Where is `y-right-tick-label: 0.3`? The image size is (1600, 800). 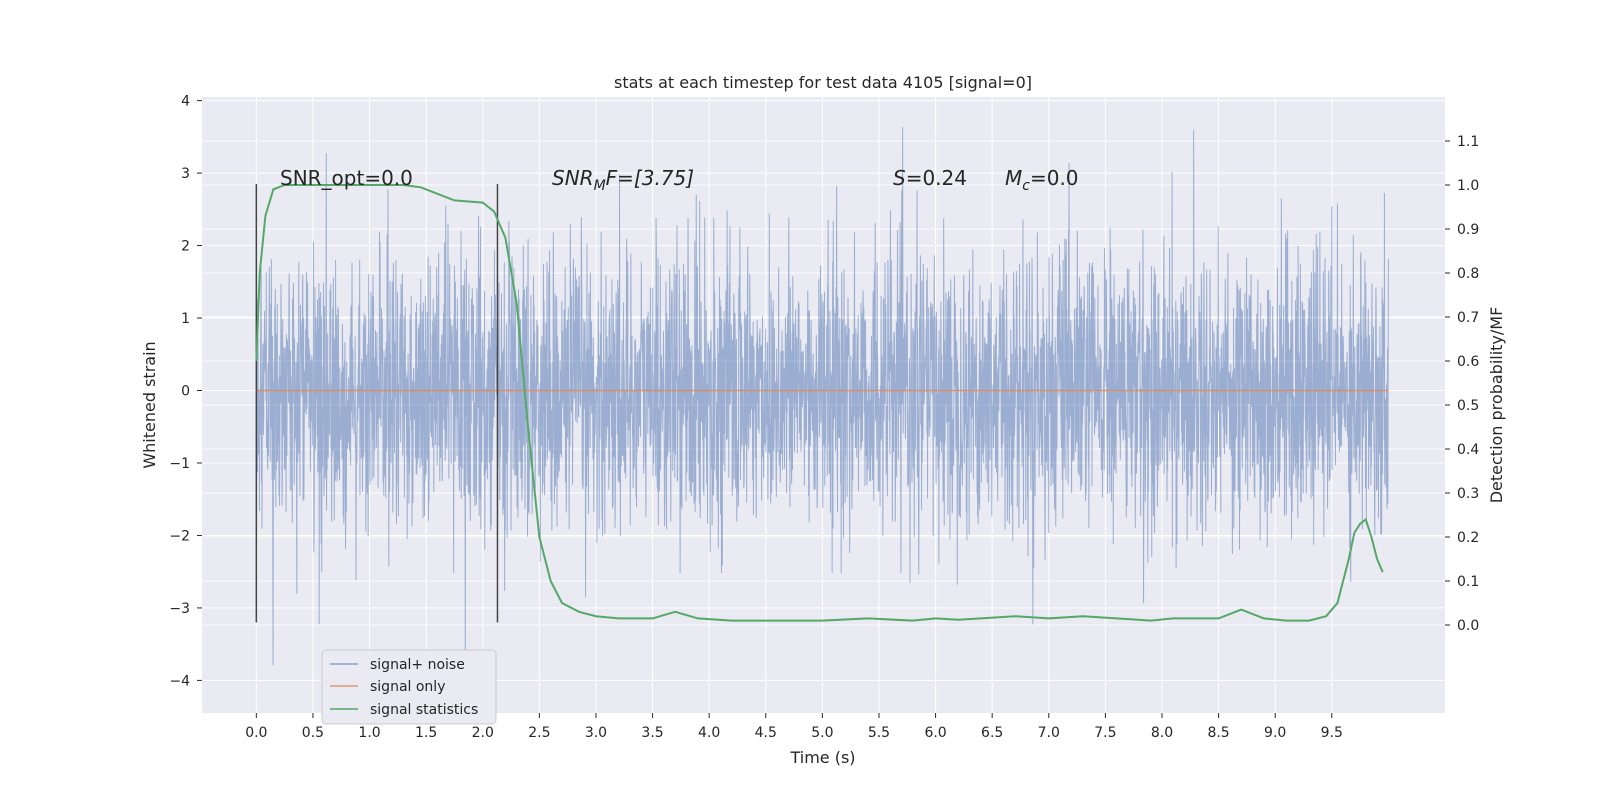
y-right-tick-label: 0.3 is located at coordinates (1468, 494).